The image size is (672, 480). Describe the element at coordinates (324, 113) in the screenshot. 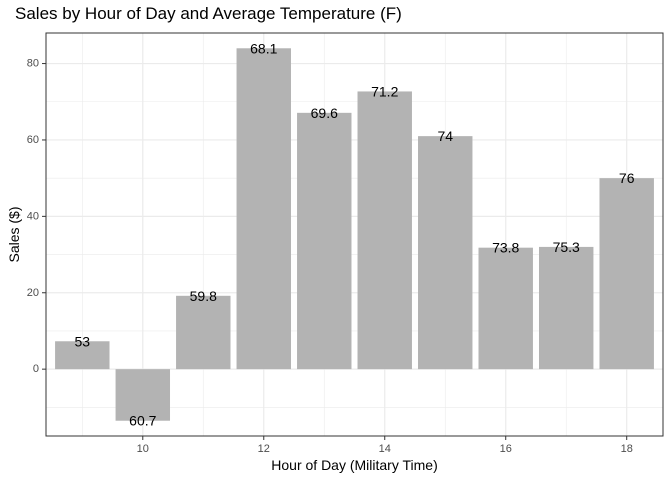

I see `data-label: 69.6` at that location.